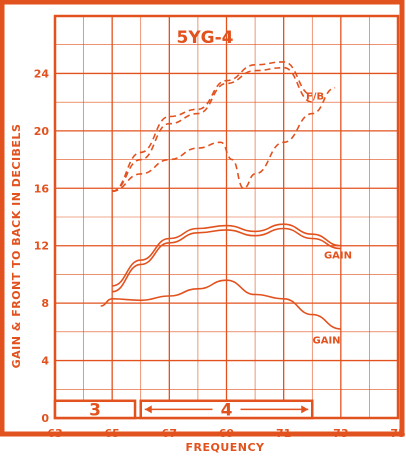  Describe the element at coordinates (16, 246) in the screenshot. I see `y-axis-label: GAIN & FRONT TO BACK IN DECIBELS` at that location.